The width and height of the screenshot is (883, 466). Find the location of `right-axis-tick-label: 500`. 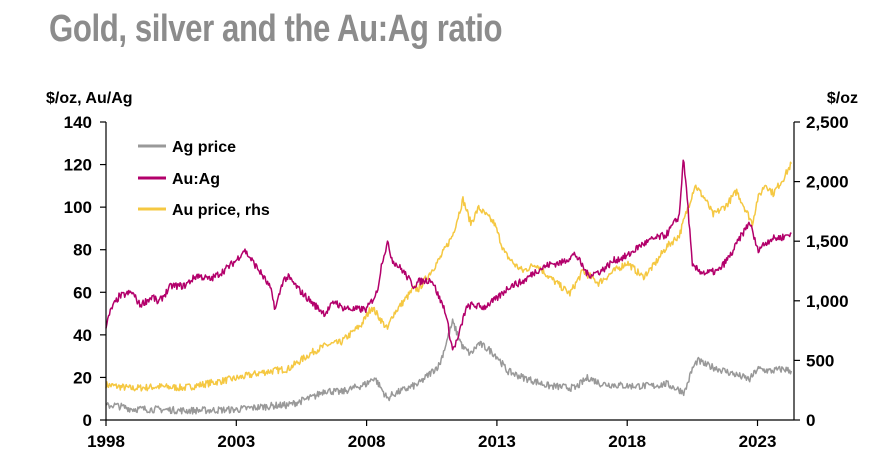

right-axis-tick-label: 500 is located at coordinates (820, 360).